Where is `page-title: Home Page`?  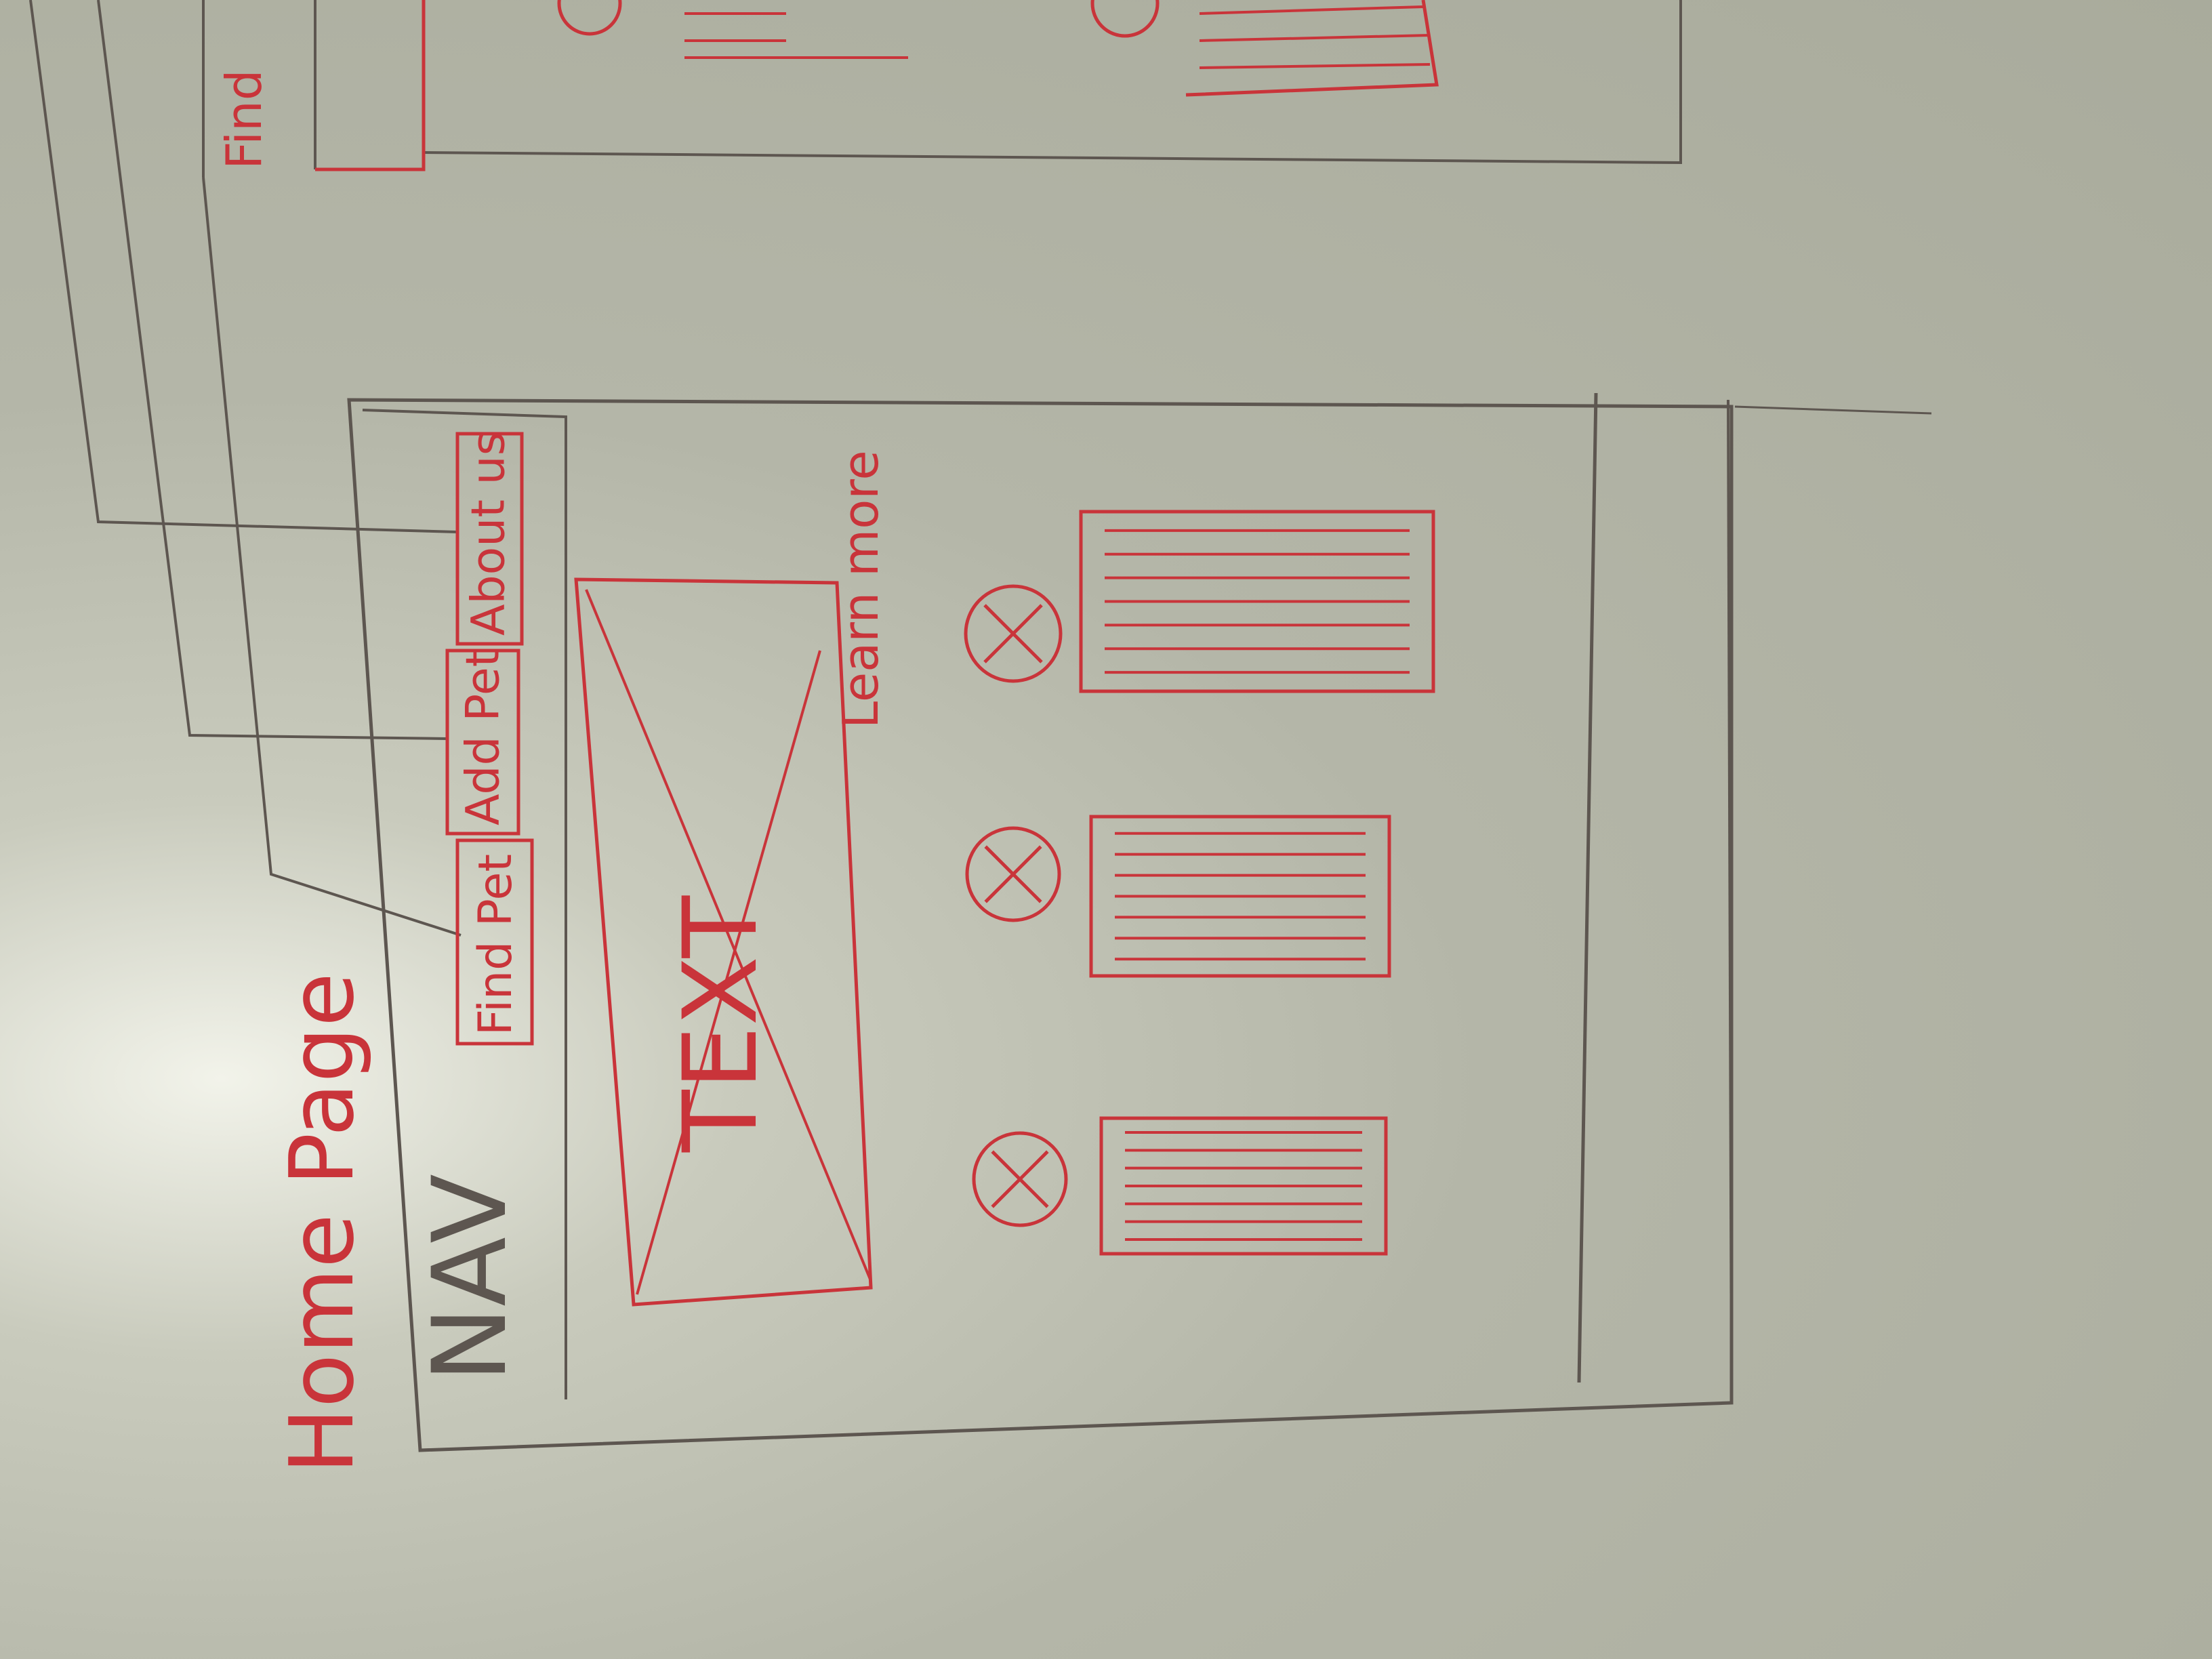
page-title: Home Page is located at coordinates (321, 1223).